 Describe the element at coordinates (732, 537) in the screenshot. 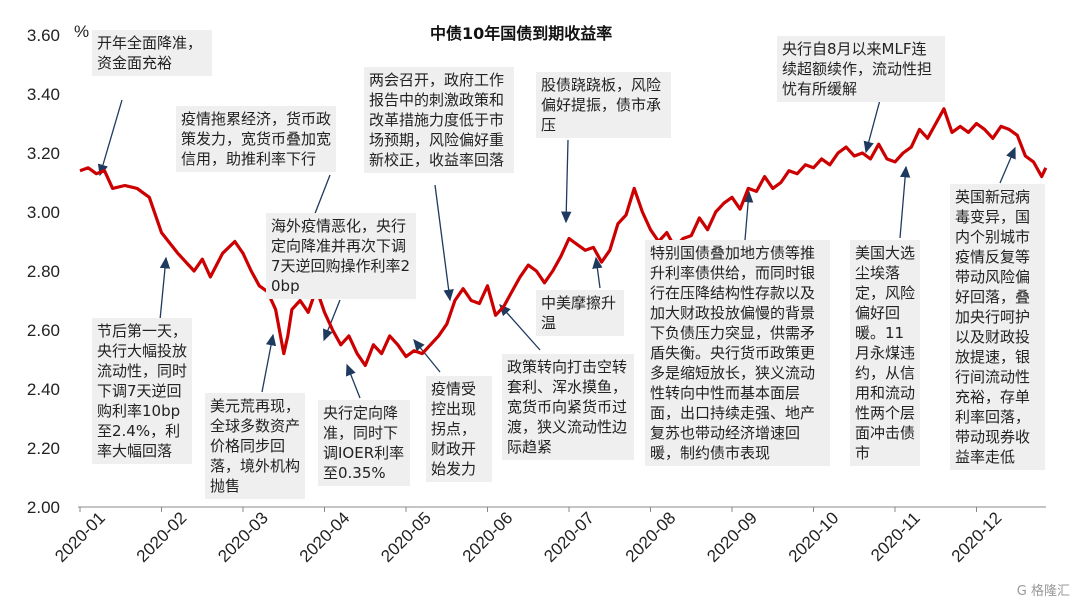

I see `x-tick-label: 2020-09` at that location.